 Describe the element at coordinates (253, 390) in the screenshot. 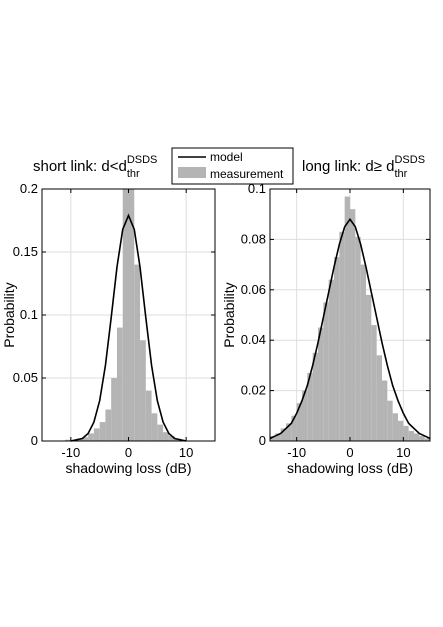

I see `y-tick-label: 0.02` at that location.